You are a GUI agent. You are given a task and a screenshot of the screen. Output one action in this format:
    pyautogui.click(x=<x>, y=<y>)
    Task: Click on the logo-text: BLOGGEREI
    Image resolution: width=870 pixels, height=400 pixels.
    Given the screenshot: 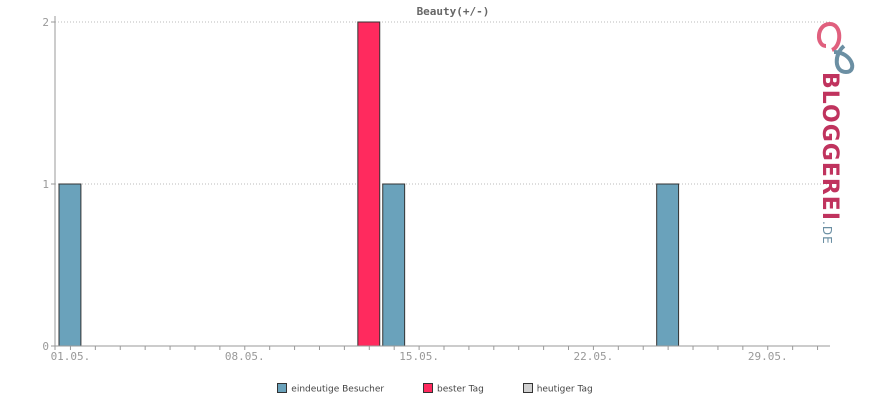 What is the action you would take?
    pyautogui.click(x=829, y=147)
    